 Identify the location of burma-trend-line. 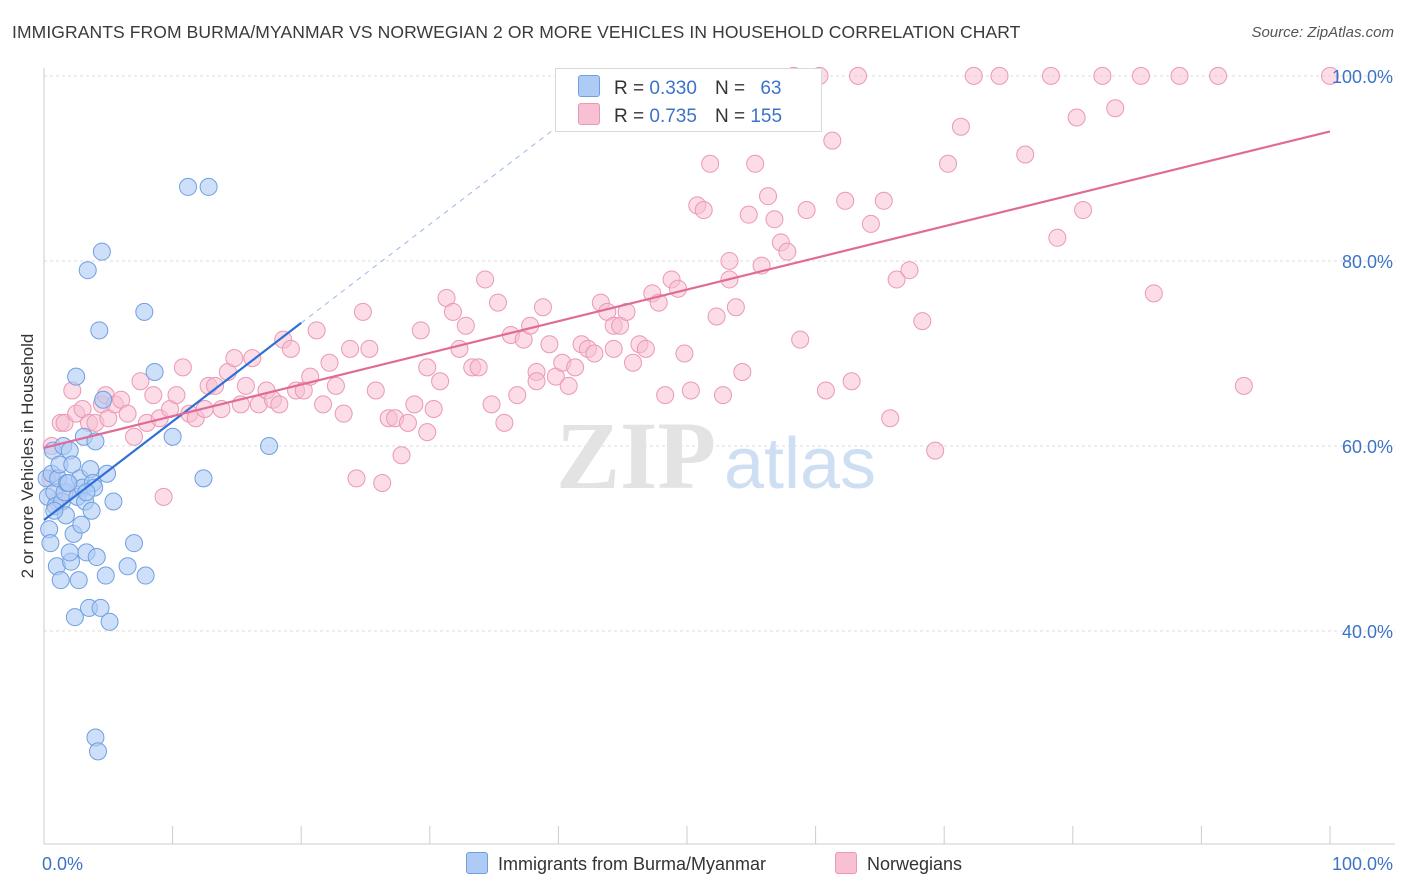
(172, 421).